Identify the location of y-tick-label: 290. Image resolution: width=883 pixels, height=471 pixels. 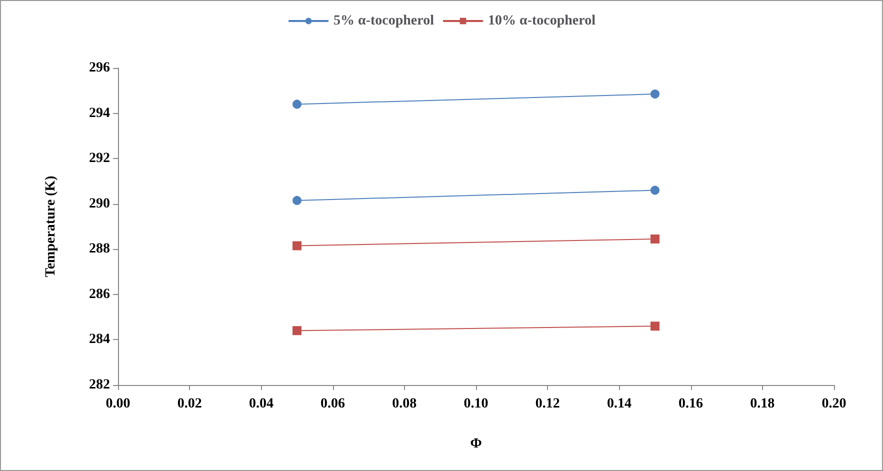
(99, 204).